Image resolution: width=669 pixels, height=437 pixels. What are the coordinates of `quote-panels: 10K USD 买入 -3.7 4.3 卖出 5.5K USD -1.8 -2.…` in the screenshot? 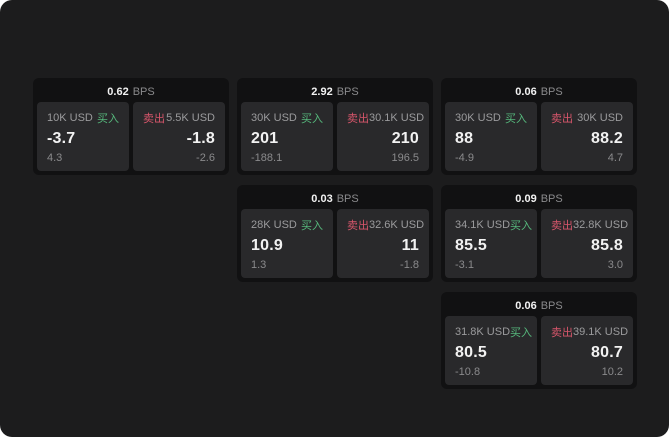 It's located at (131, 136).